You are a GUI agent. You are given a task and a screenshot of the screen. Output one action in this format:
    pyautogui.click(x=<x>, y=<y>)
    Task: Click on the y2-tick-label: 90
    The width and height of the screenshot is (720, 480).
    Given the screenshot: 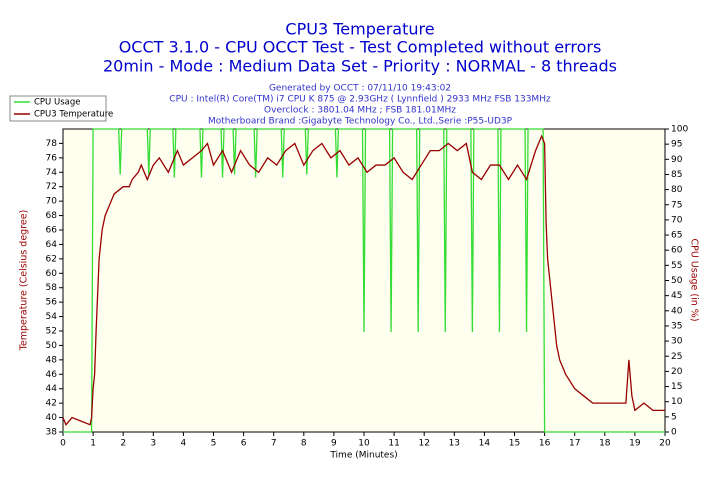 What is the action you would take?
    pyautogui.click(x=677, y=160)
    